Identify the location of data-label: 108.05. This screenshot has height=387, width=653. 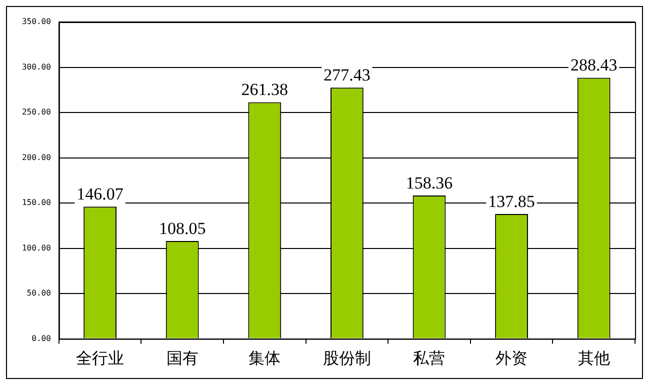
(182, 228).